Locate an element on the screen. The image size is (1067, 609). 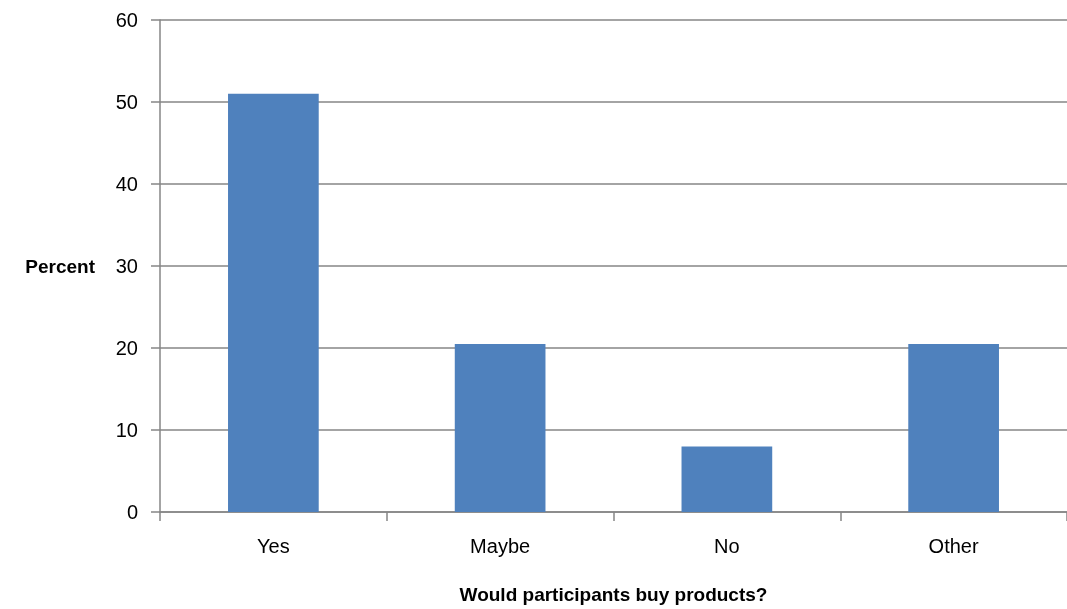
x-tick-label: No is located at coordinates (727, 546).